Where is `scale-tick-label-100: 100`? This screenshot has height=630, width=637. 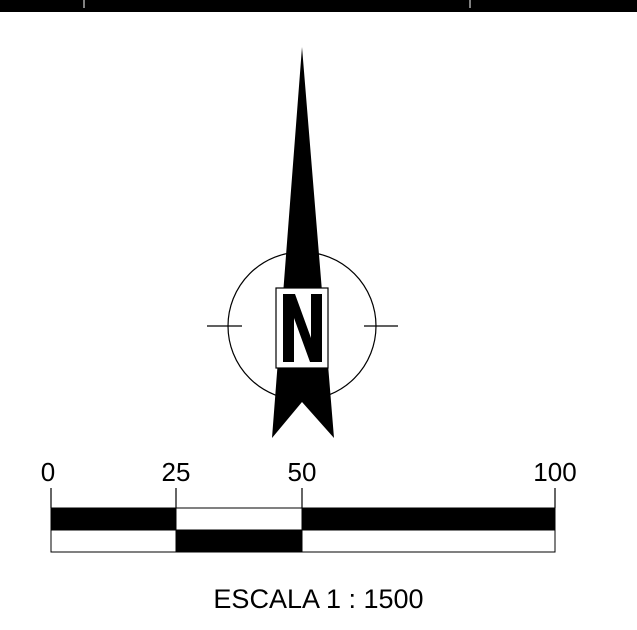
scale-tick-label-100: 100 is located at coordinates (554, 472).